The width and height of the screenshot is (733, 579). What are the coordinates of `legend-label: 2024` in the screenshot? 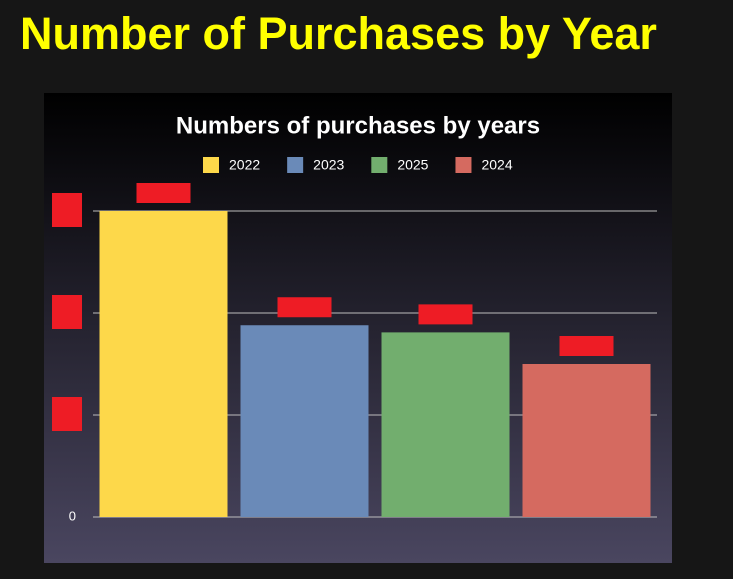 It's located at (496, 165).